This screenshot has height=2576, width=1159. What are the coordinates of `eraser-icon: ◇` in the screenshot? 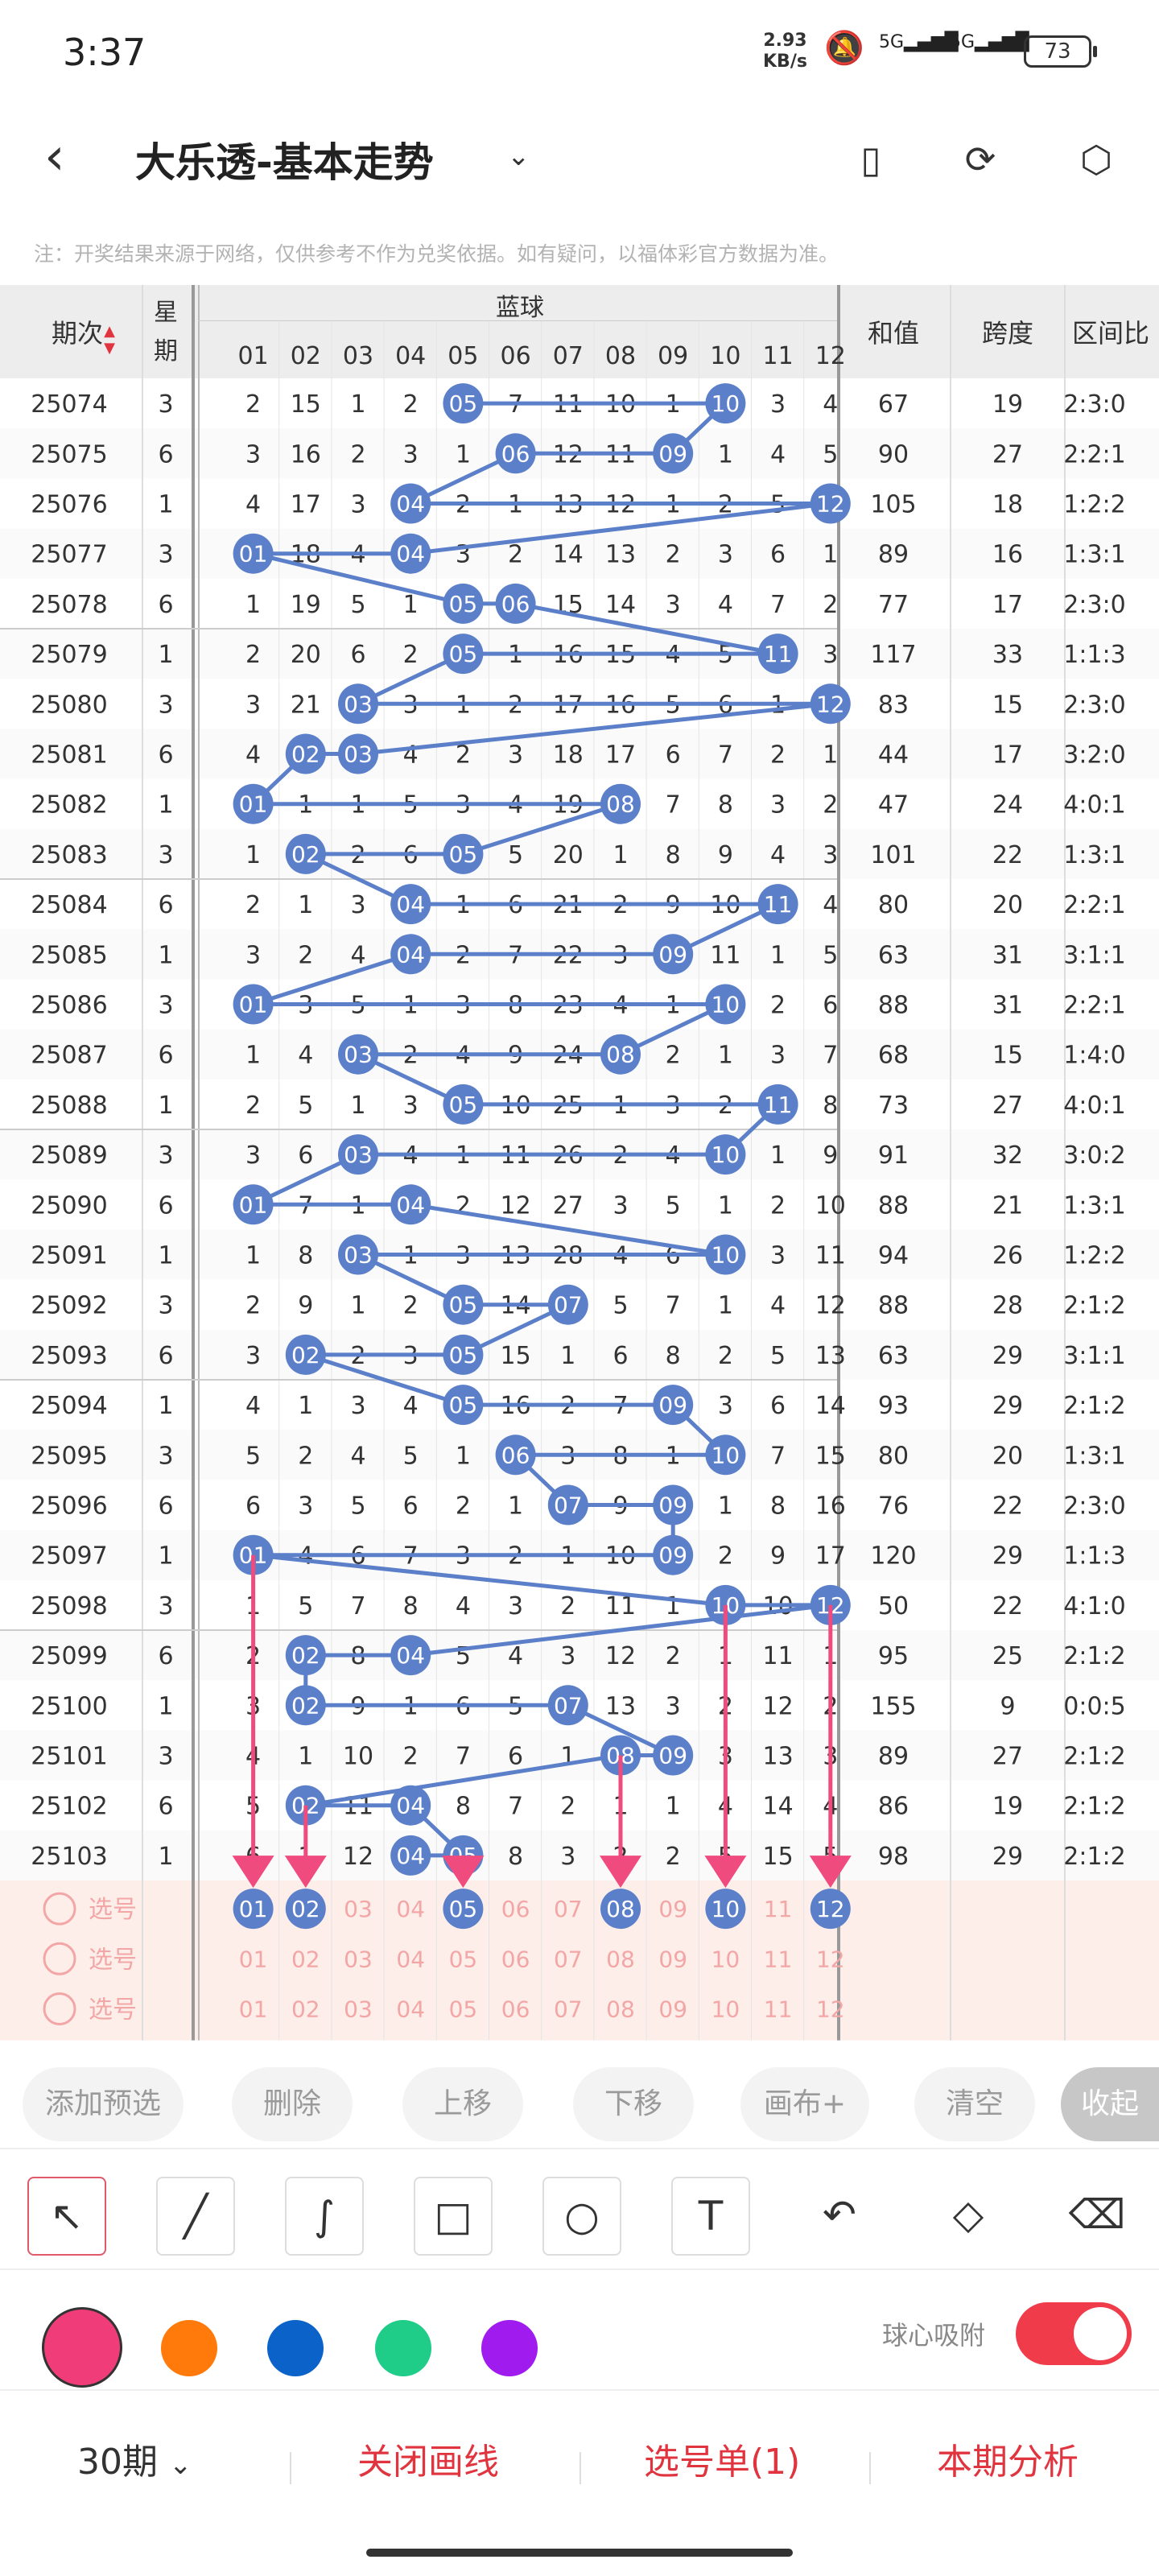 It's located at (968, 2214).